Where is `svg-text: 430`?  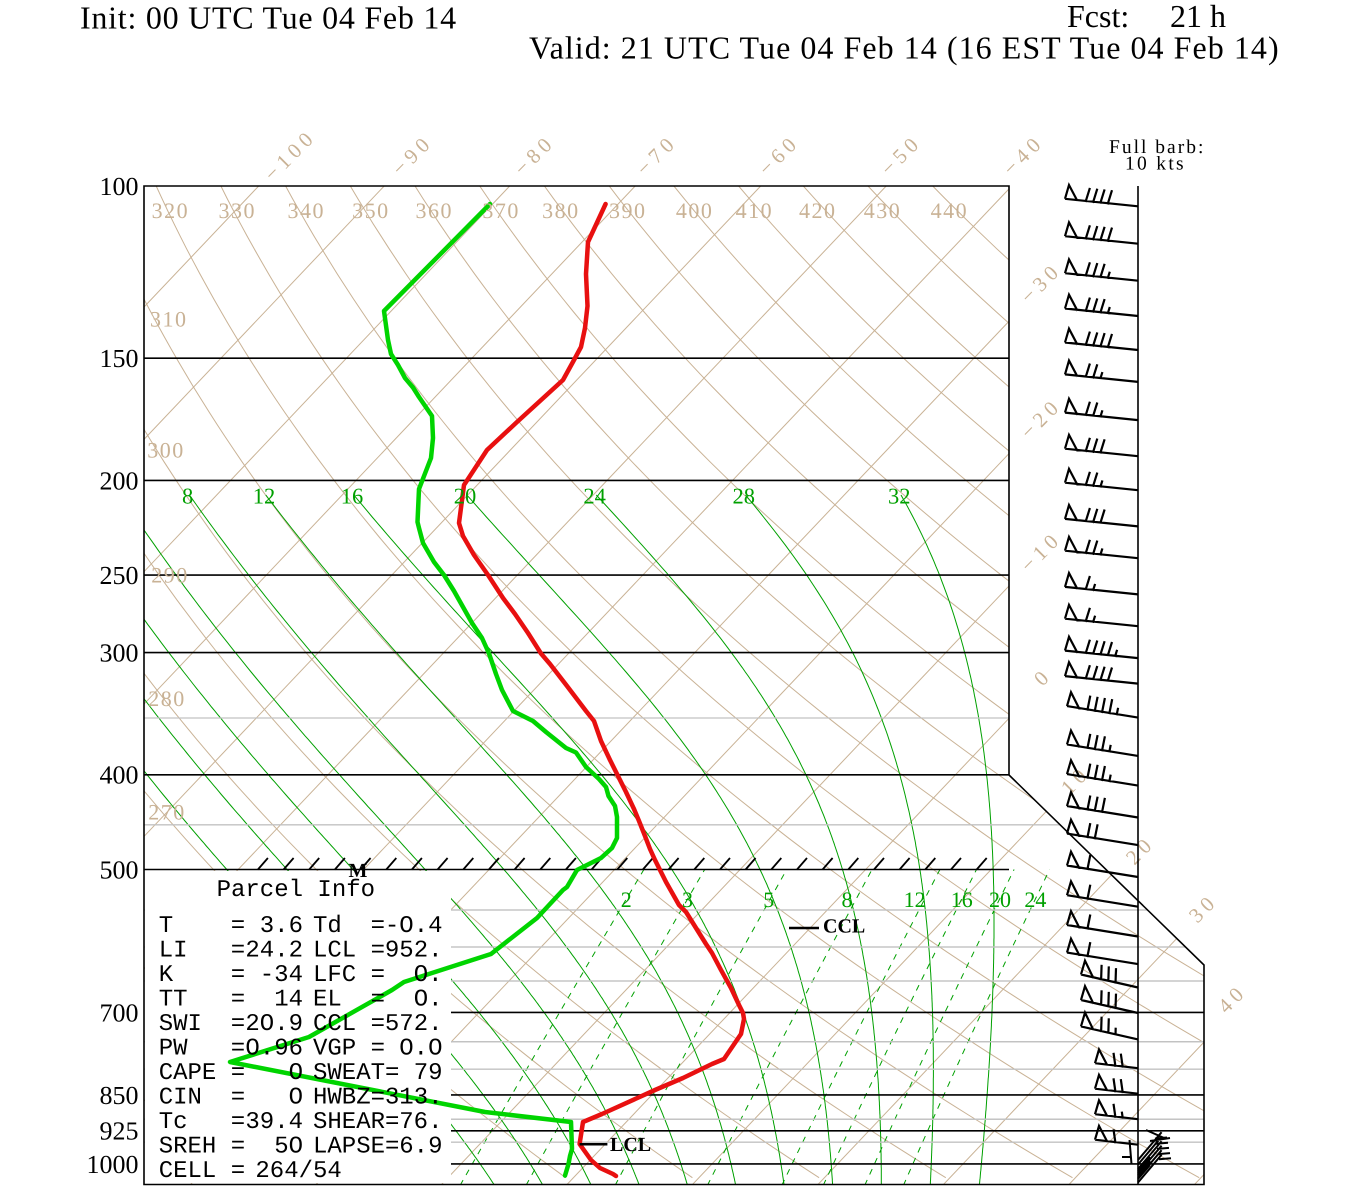
svg-text: 430 is located at coordinates (883, 210).